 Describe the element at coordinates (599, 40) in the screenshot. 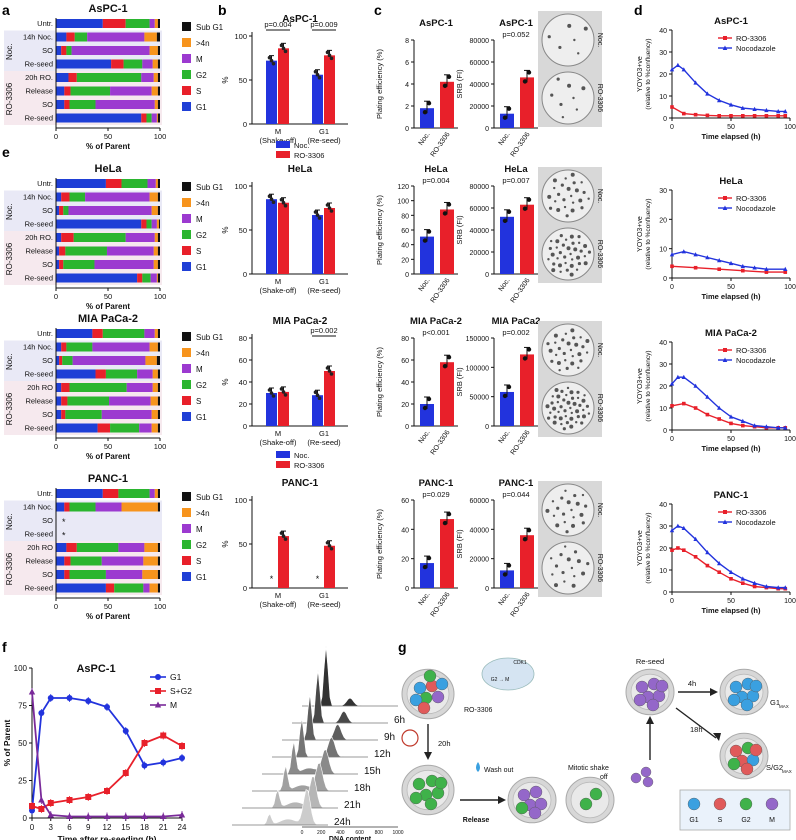

I see `plate-label: Noc.` at that location.